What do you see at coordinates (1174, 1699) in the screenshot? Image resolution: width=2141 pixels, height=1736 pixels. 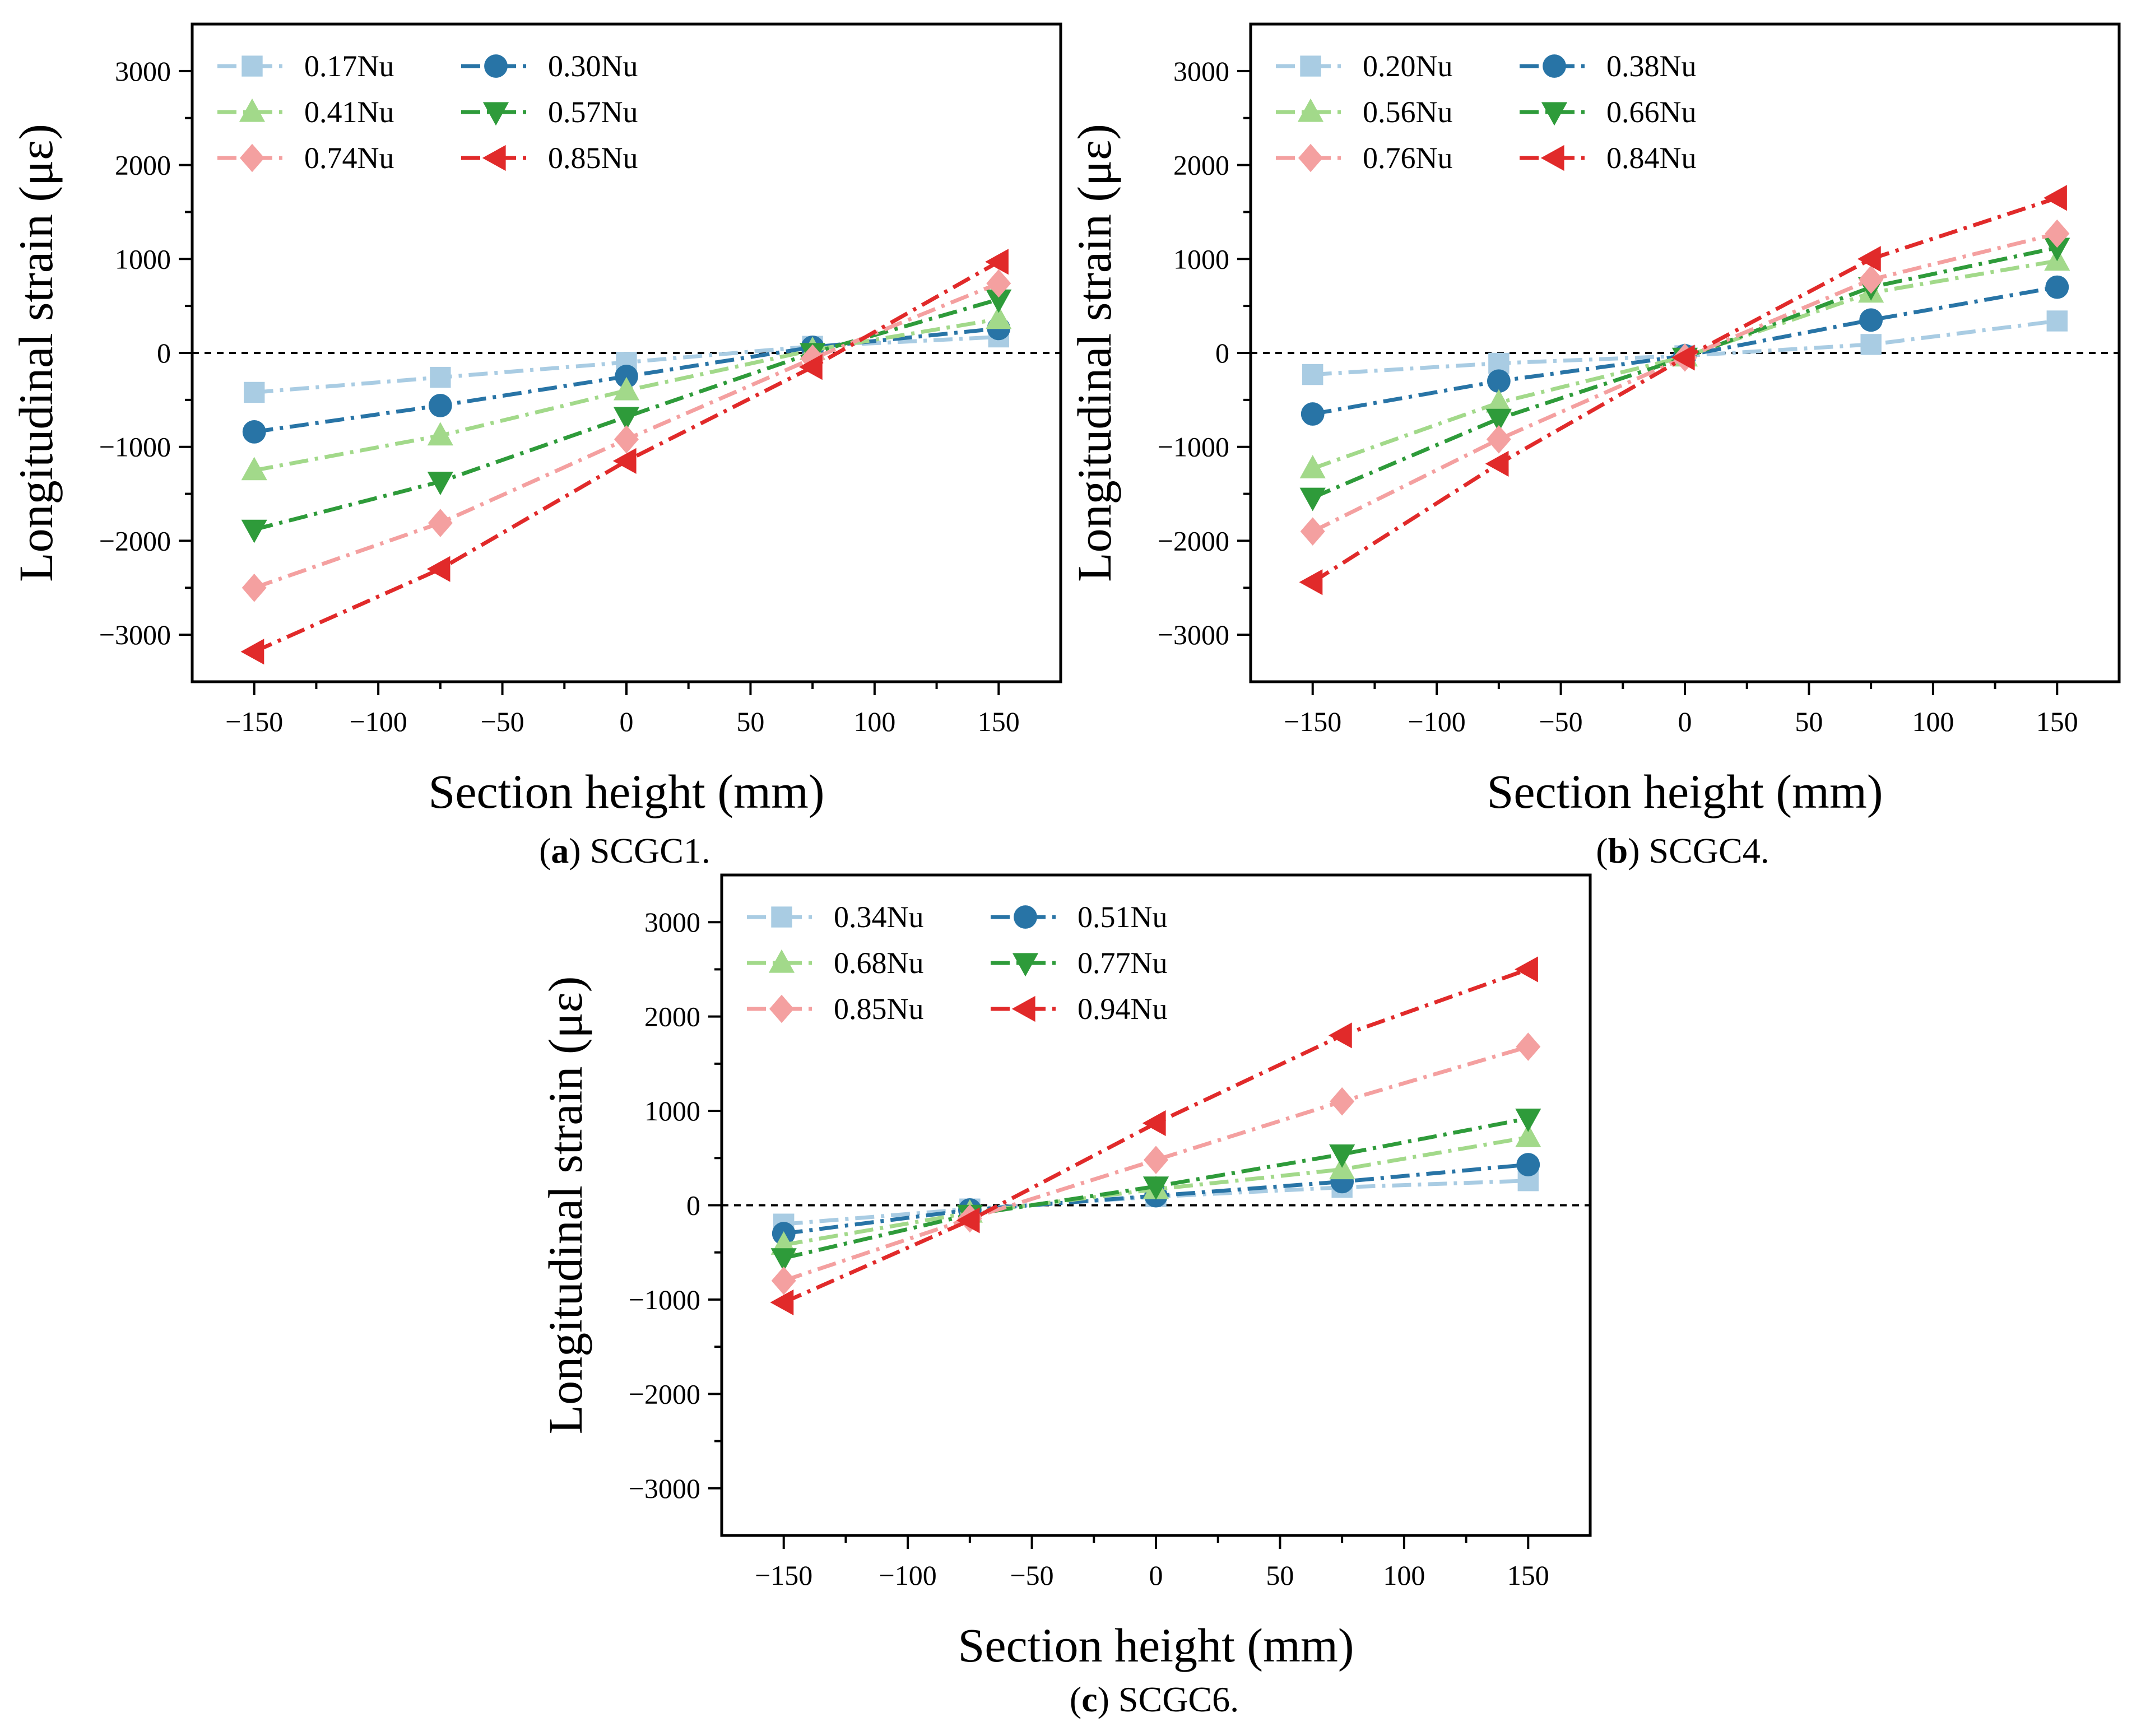 I see `caption-text: SCGC6.` at bounding box center [1174, 1699].